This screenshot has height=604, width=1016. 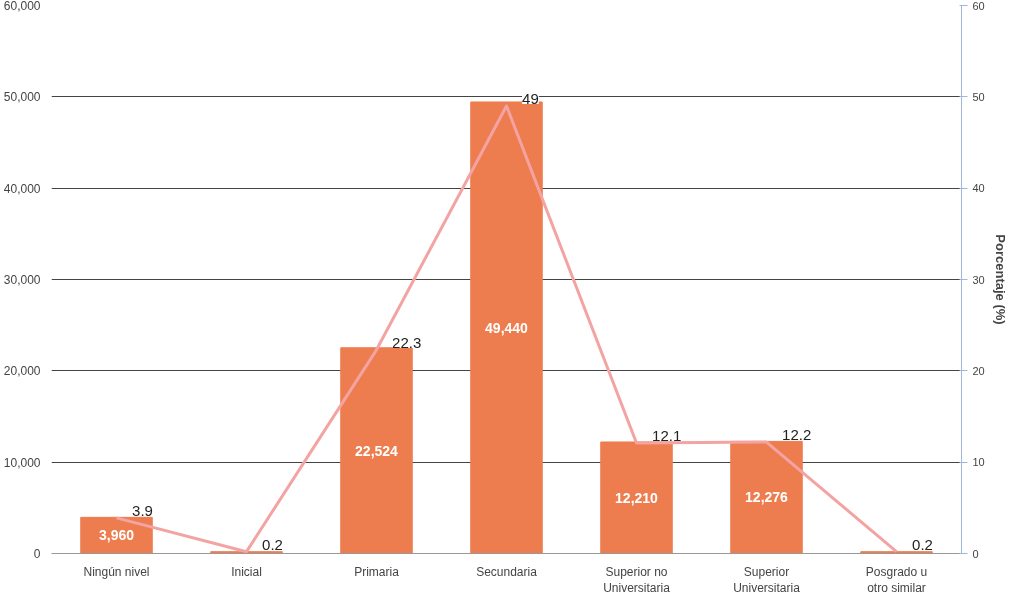 I want to click on y2-tick-label: 40, so click(x=978, y=188).